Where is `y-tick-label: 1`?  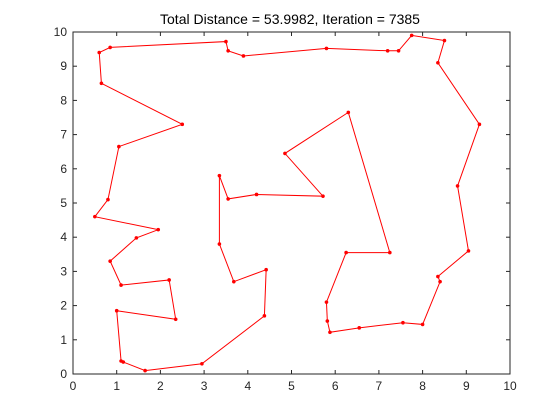 y-tick-label: 1 is located at coordinates (63, 340).